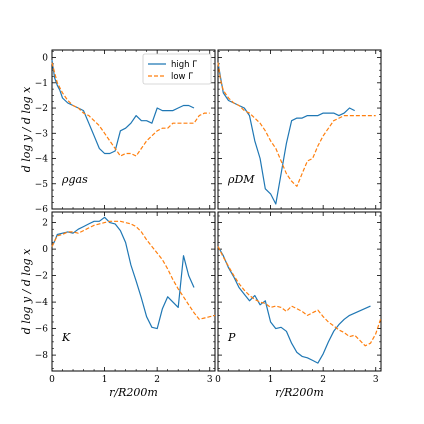 The height and width of the screenshot is (424, 424). I want to click on bottom-right-frame, so click(299, 291).